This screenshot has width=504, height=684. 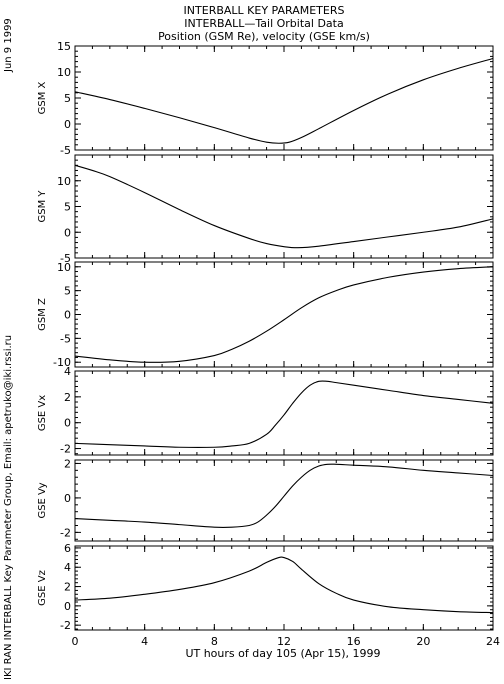 I want to click on panel-4: -2 0 2 4 GSE Vx, so click(x=265, y=410).